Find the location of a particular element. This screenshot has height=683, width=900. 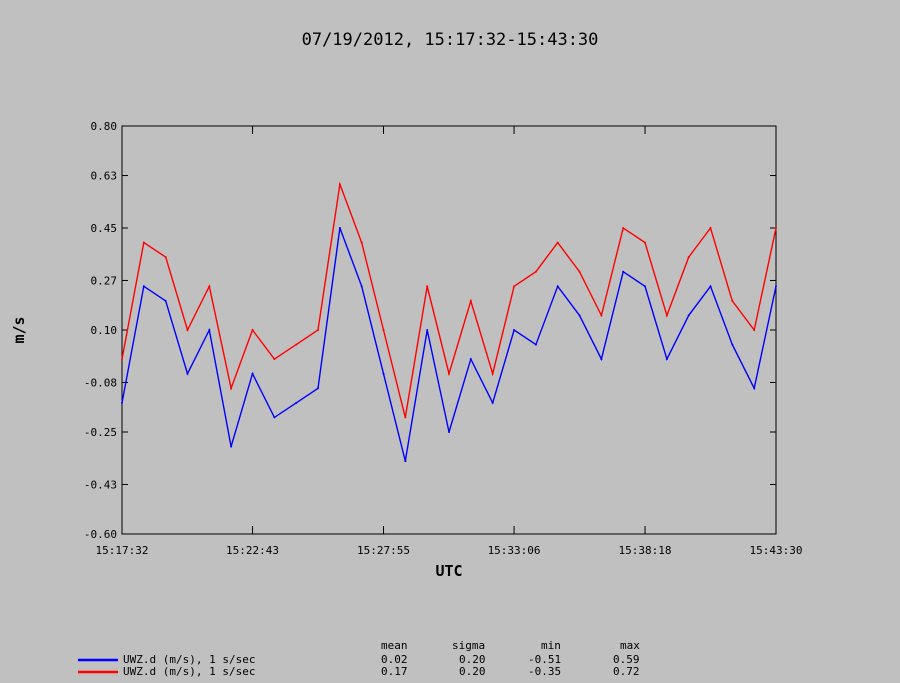

y-tick-label: -0.43 is located at coordinates (100, 484).